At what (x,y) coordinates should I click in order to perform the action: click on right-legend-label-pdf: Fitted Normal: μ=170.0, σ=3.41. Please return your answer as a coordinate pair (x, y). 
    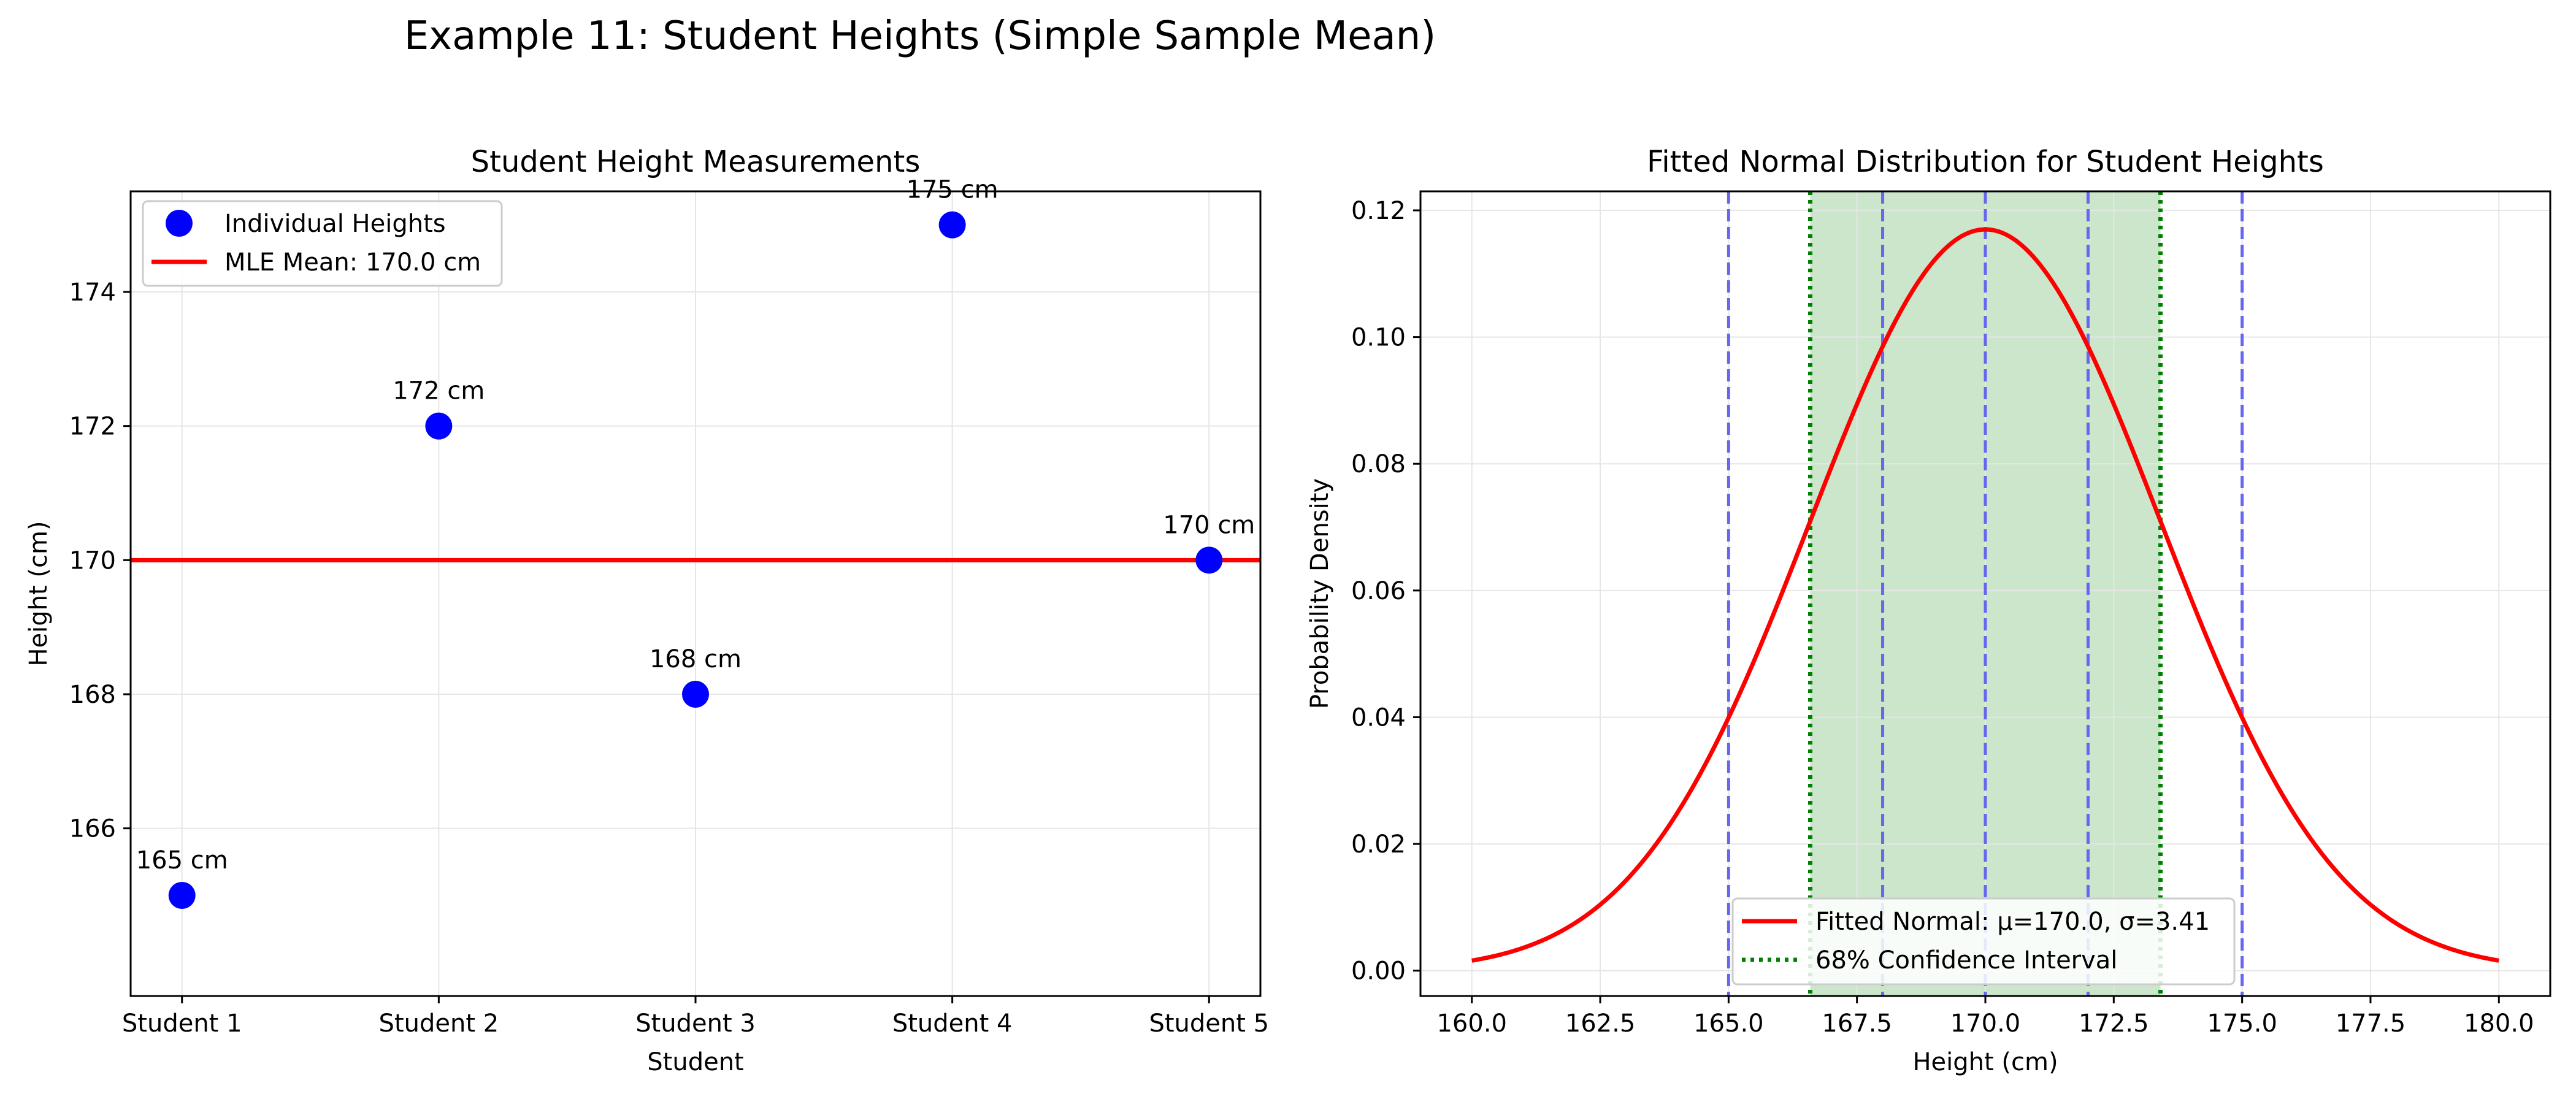
    Looking at the image, I should click on (2012, 922).